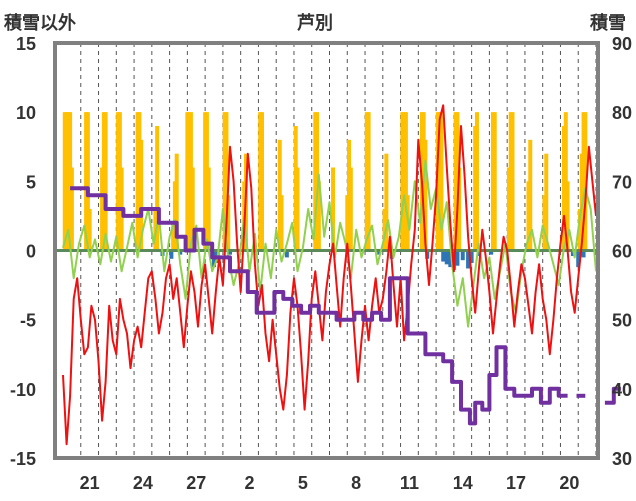 The width and height of the screenshot is (636, 501). I want to click on right-tick-label: 30, so click(622, 459).